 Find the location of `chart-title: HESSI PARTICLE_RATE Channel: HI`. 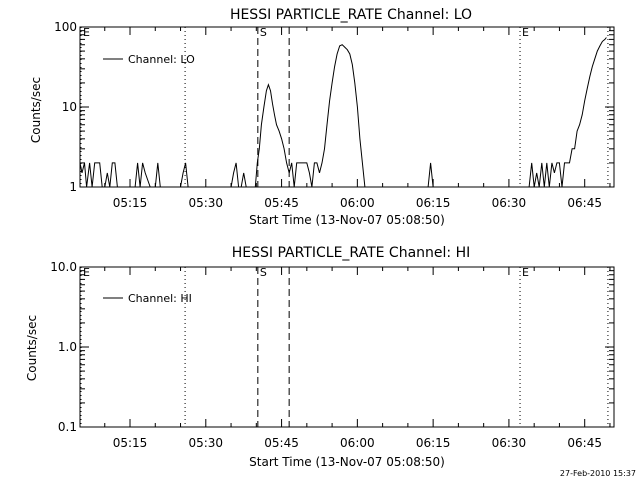

chart-title: HESSI PARTICLE_RATE Channel: HI is located at coordinates (351, 253).